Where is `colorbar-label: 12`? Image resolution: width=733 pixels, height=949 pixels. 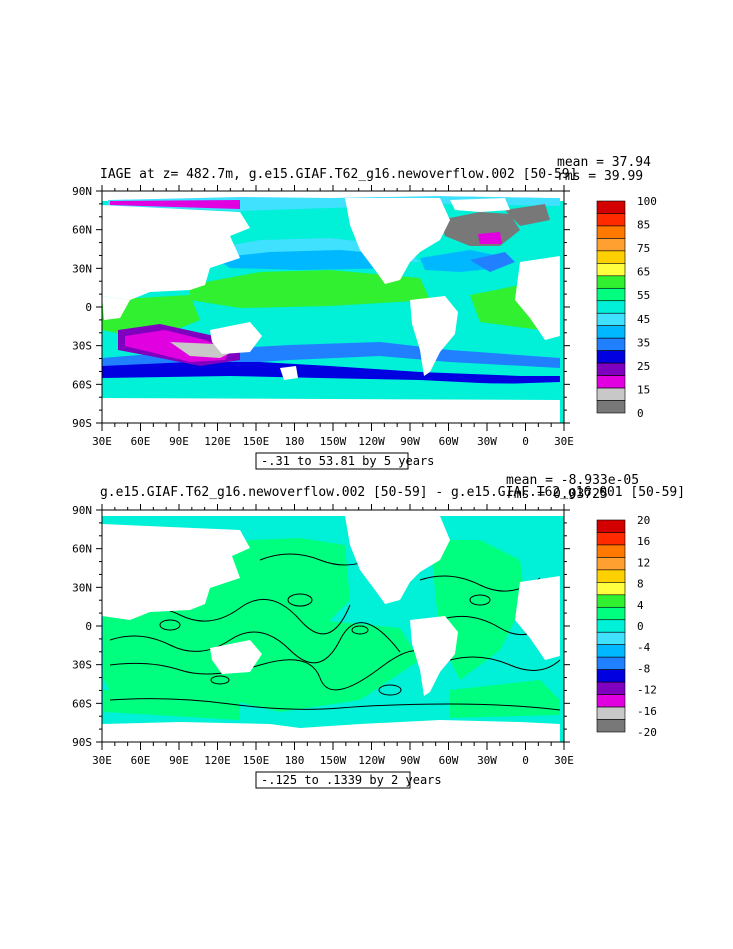
colorbar-label: 12 is located at coordinates (643, 562).